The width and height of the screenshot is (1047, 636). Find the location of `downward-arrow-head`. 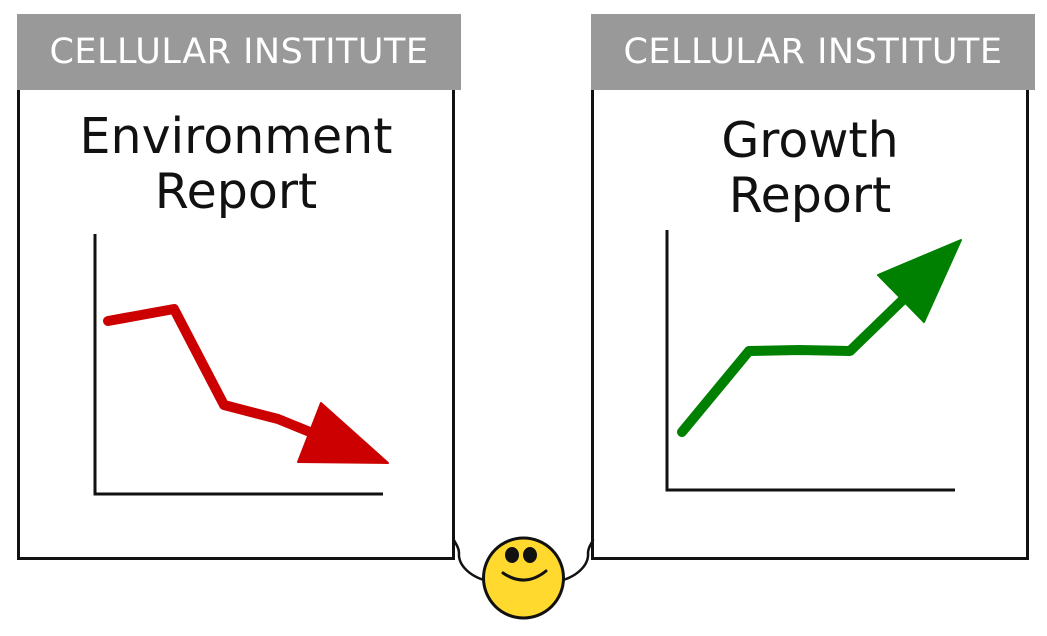

downward-arrow-head is located at coordinates (343, 433).